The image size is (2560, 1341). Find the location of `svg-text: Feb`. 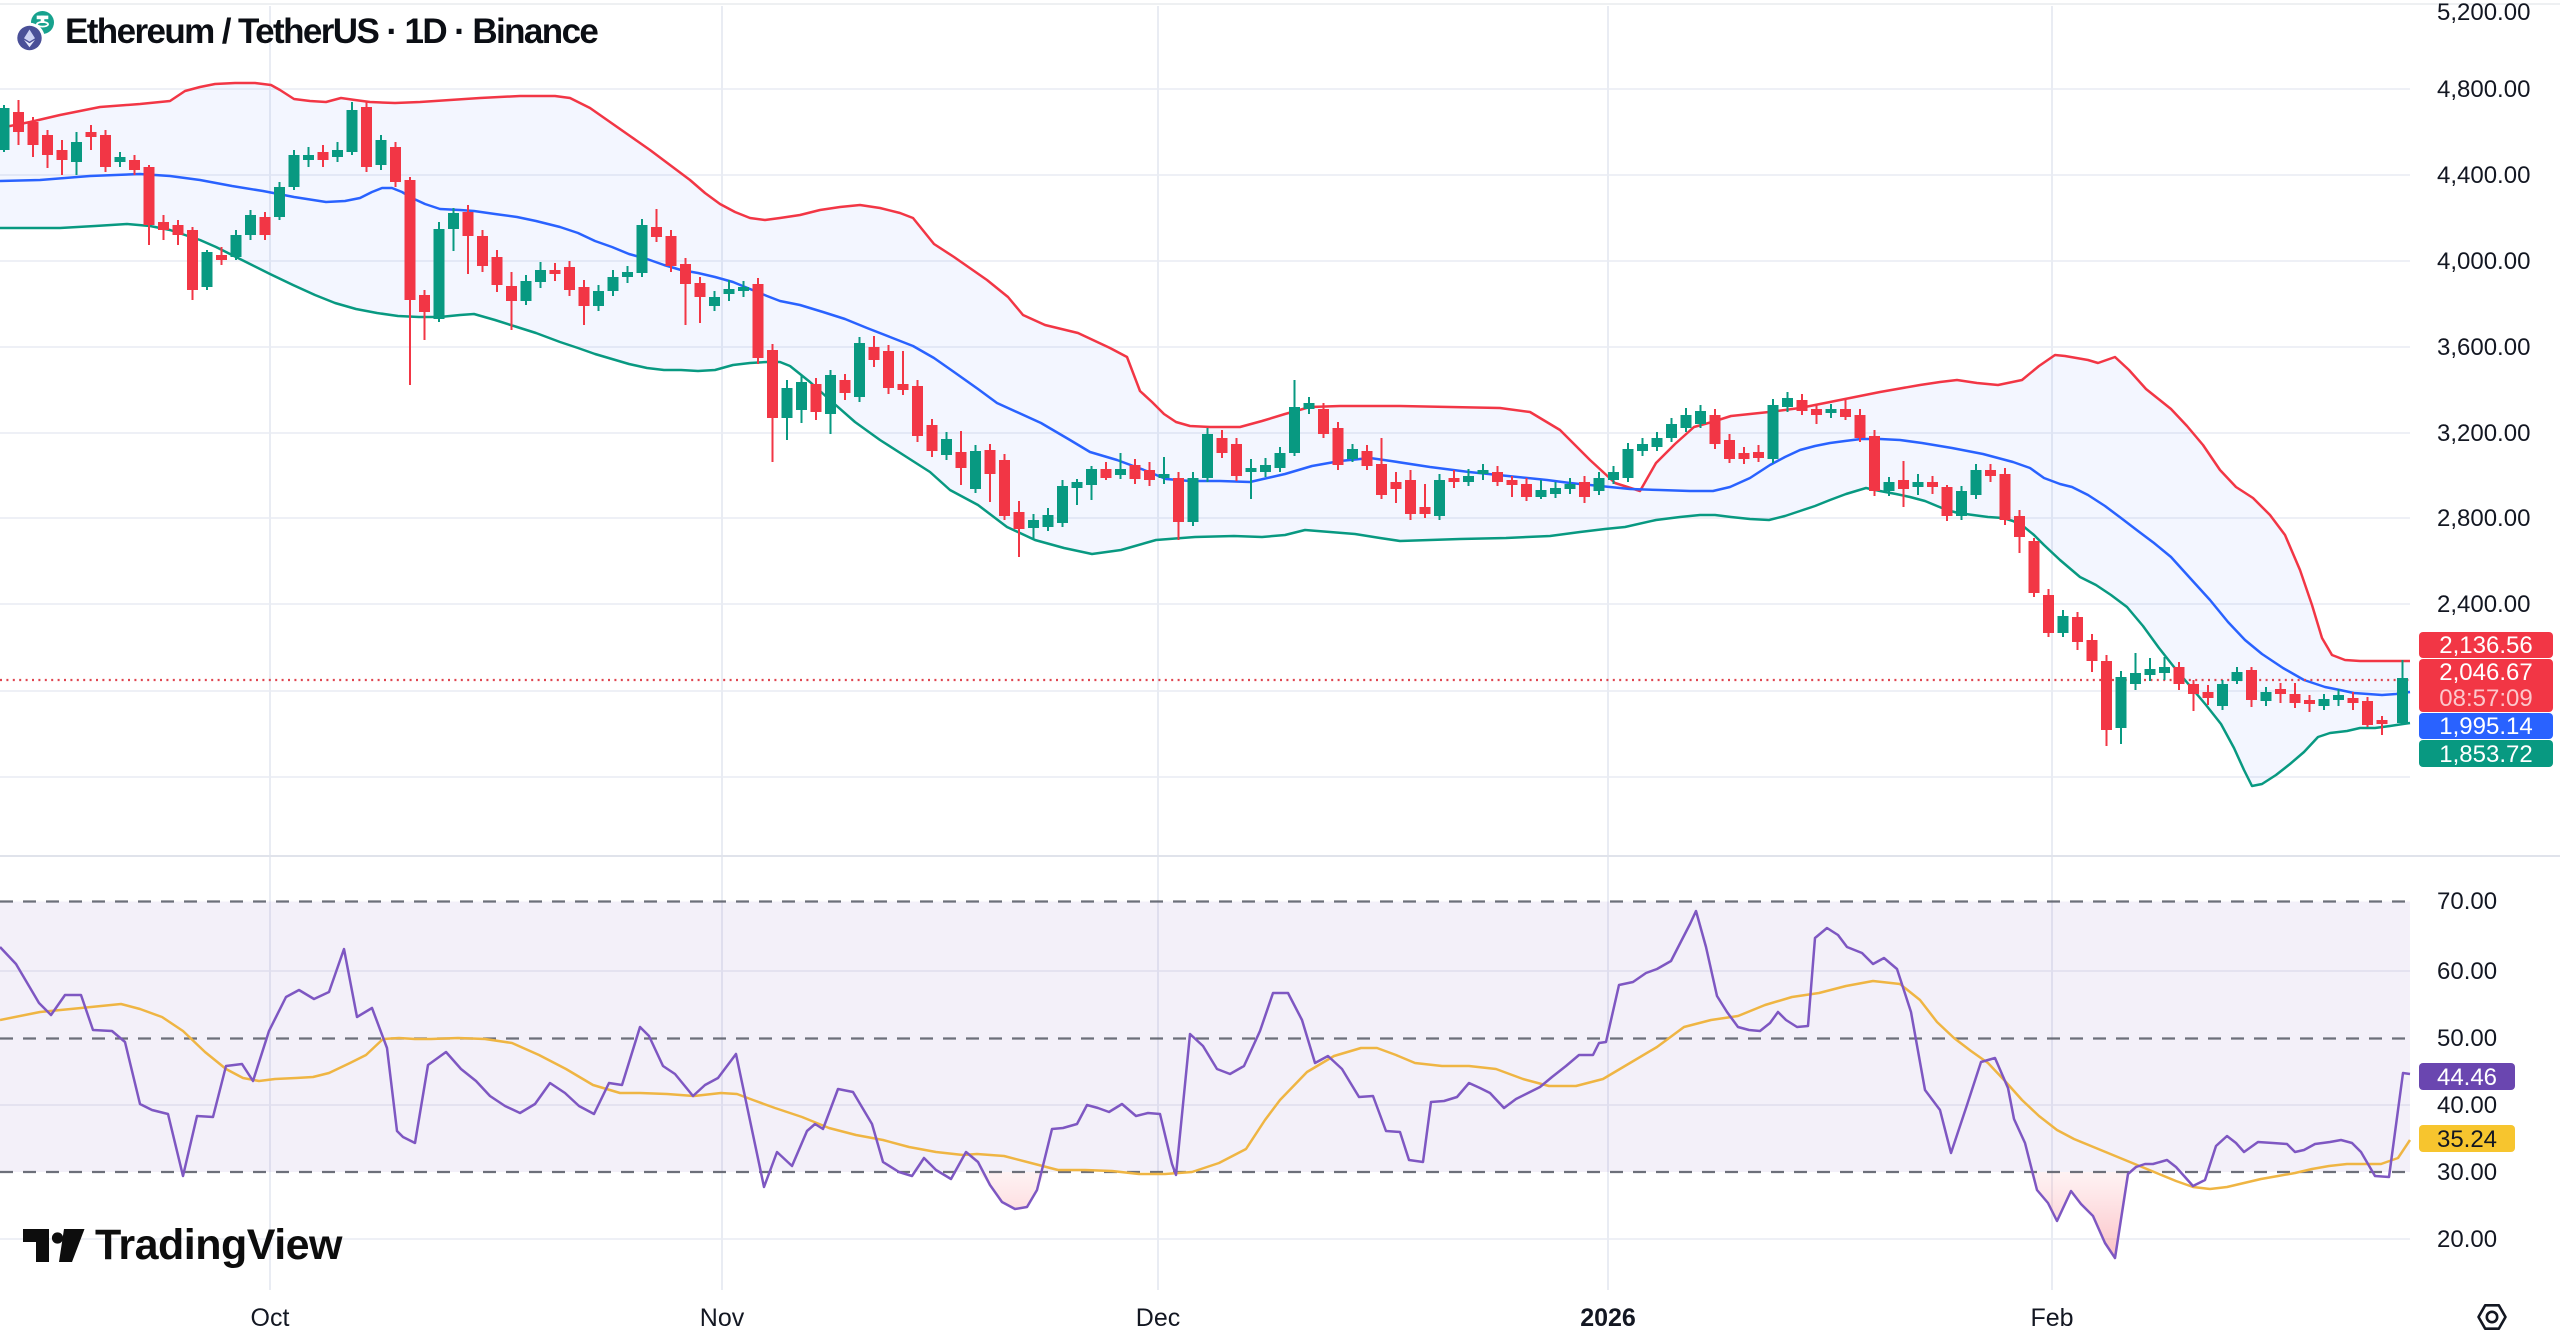

svg-text: Feb is located at coordinates (2051, 1318).